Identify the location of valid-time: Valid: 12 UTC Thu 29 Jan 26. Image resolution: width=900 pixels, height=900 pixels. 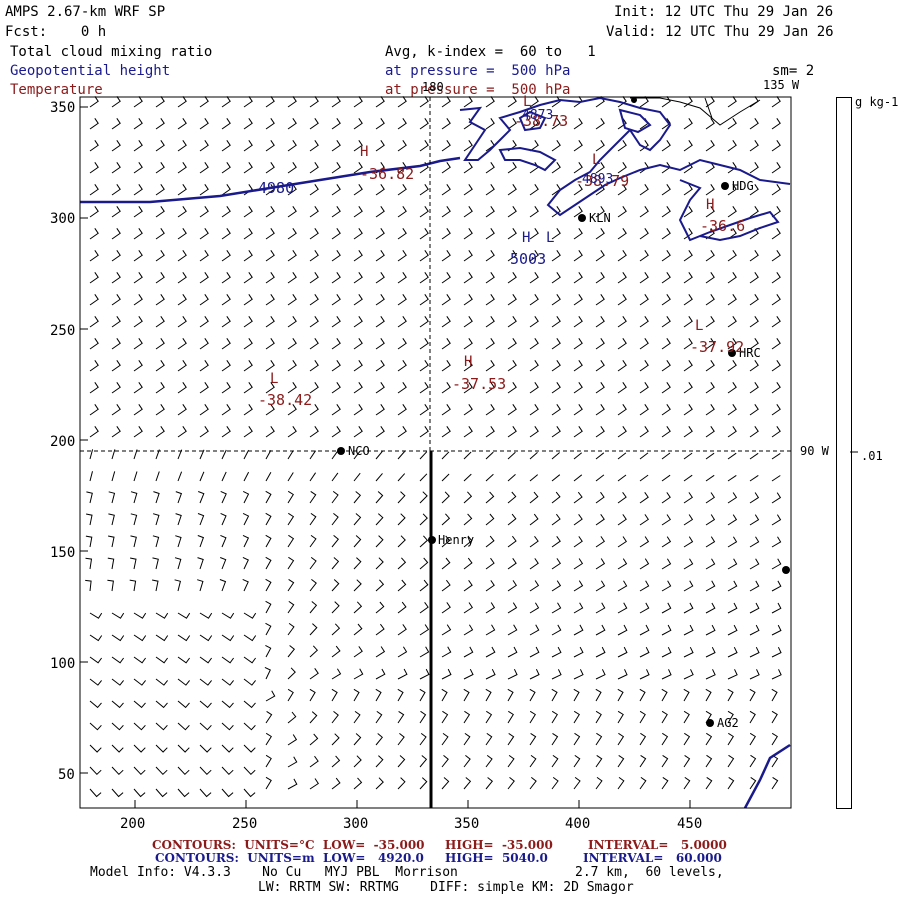
(720, 32).